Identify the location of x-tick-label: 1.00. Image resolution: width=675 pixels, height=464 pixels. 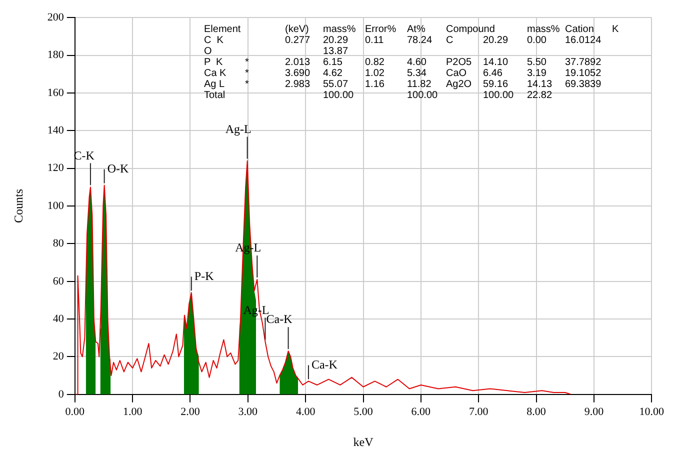
(132, 412).